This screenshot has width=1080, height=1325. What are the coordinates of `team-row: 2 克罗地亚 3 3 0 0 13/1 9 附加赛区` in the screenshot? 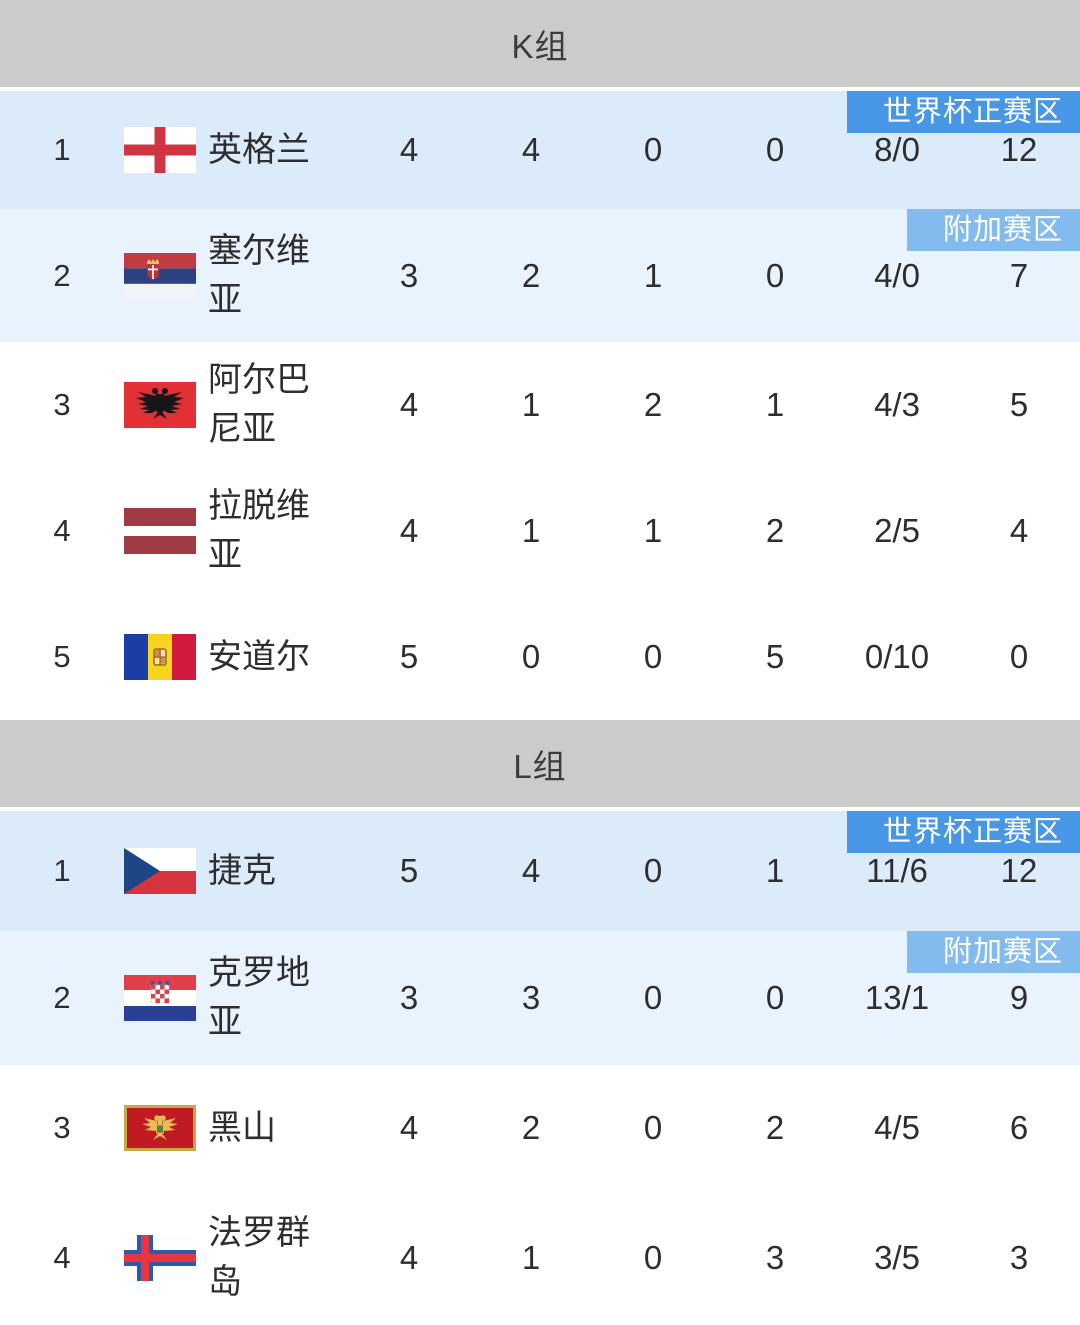 It's located at (540, 998).